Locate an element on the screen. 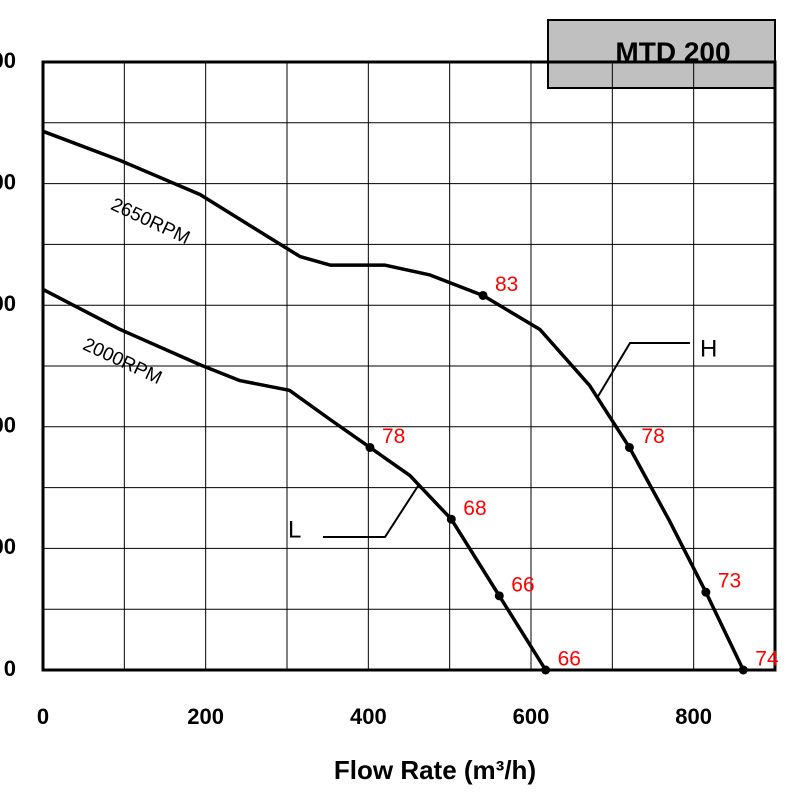 The height and width of the screenshot is (800, 800). point-label: 73 is located at coordinates (729, 581).